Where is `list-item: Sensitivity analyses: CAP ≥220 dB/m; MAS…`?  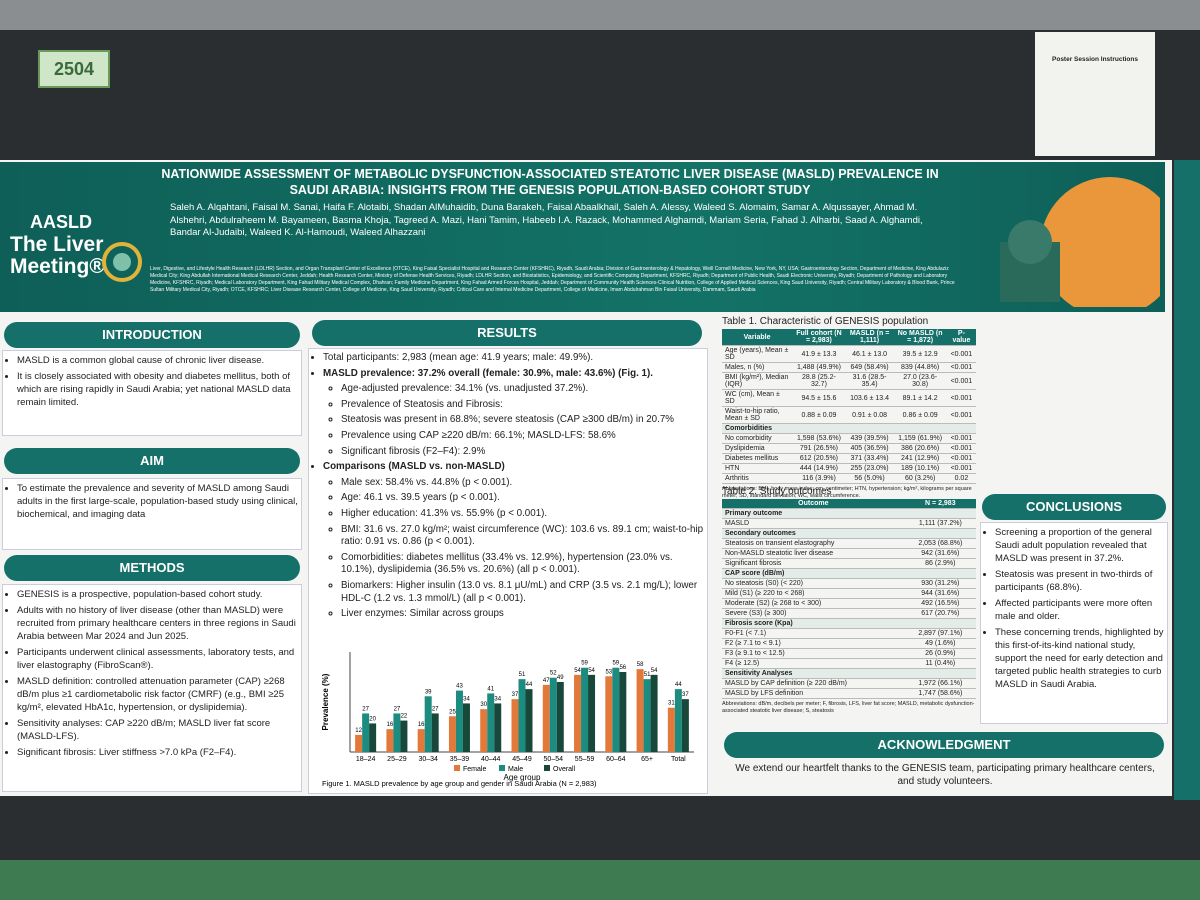
list-item: Sensitivity analyses: CAP ≥220 dB/m; MAS… is located at coordinates (159, 730).